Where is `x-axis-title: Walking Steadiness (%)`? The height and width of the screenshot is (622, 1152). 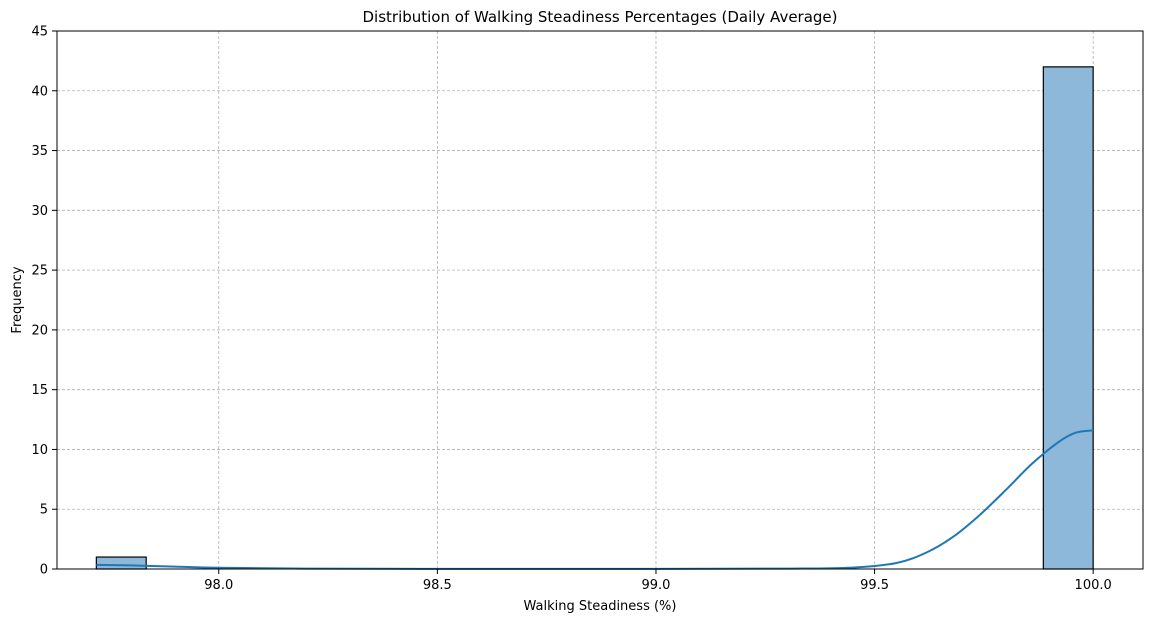 x-axis-title: Walking Steadiness (%) is located at coordinates (600, 606).